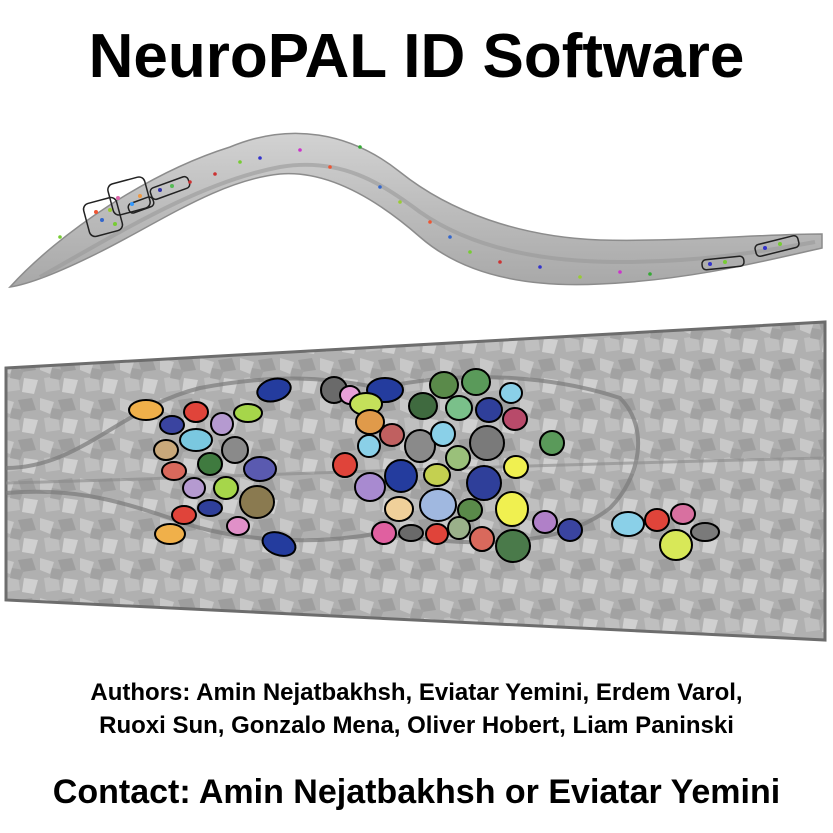 The image size is (833, 833). Describe the element at coordinates (416, 56) in the screenshot. I see `page-title: NeuroPAL ID Software` at that location.